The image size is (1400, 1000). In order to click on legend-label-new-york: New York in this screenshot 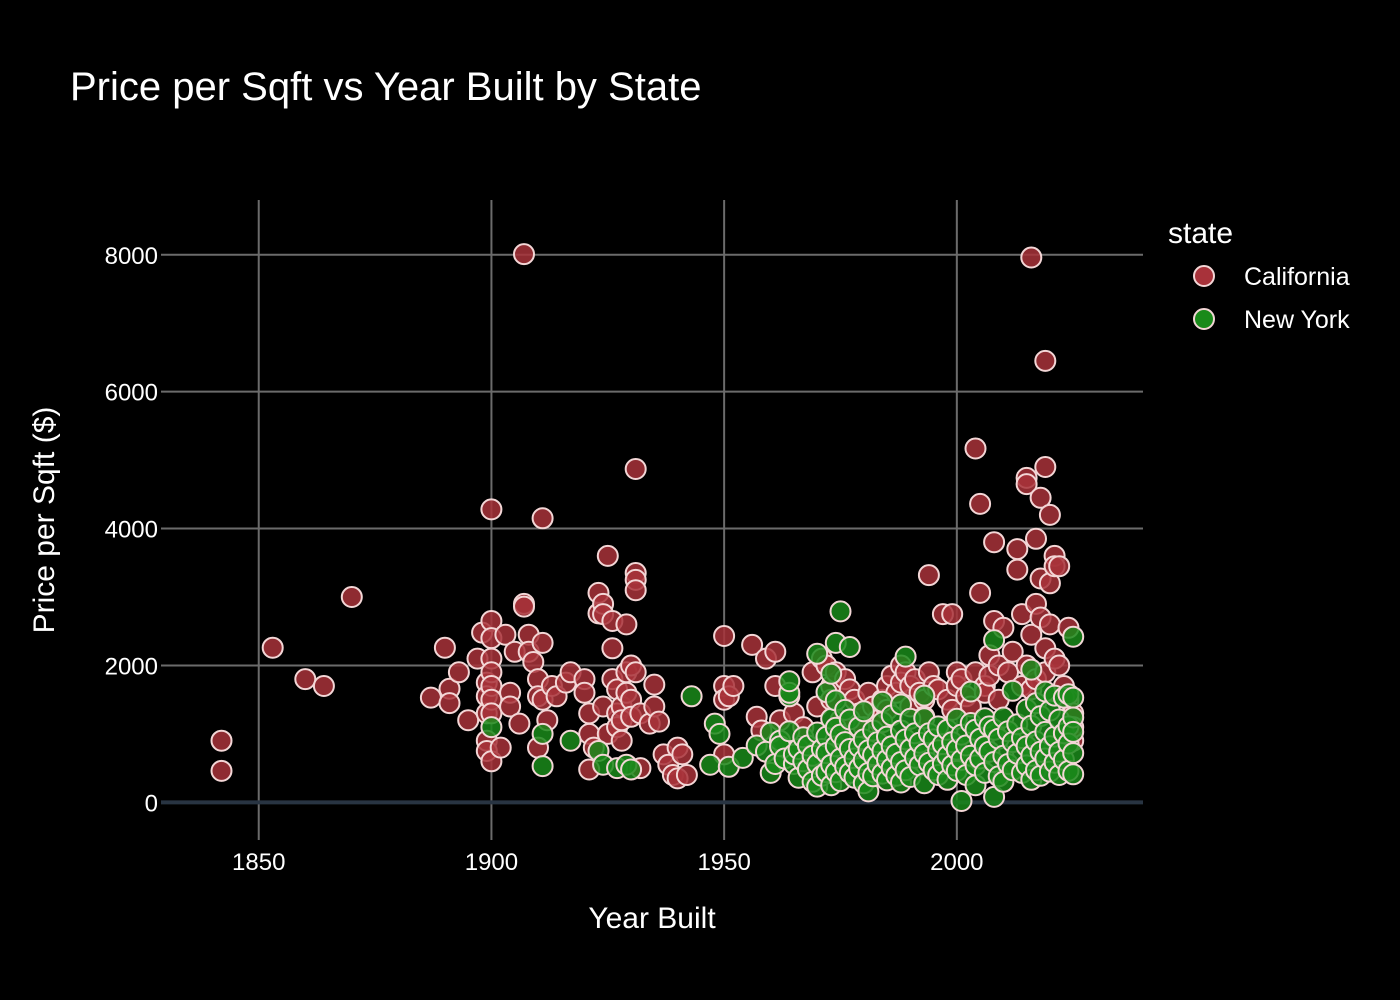, I will do `click(1297, 320)`.